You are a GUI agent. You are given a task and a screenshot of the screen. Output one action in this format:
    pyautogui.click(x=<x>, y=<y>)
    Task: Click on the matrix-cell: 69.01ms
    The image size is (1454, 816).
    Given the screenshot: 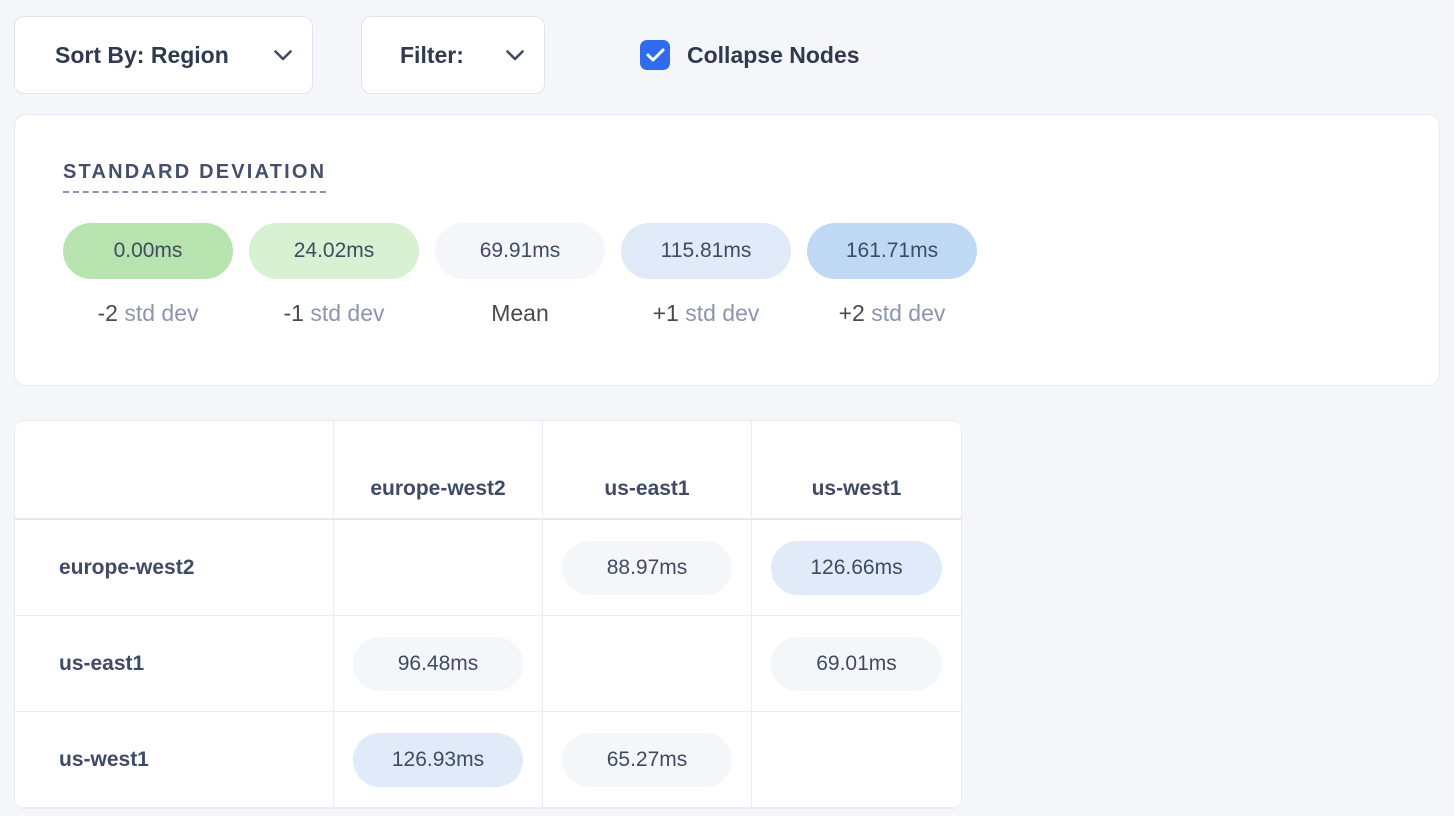 What is the action you would take?
    pyautogui.click(x=856, y=664)
    